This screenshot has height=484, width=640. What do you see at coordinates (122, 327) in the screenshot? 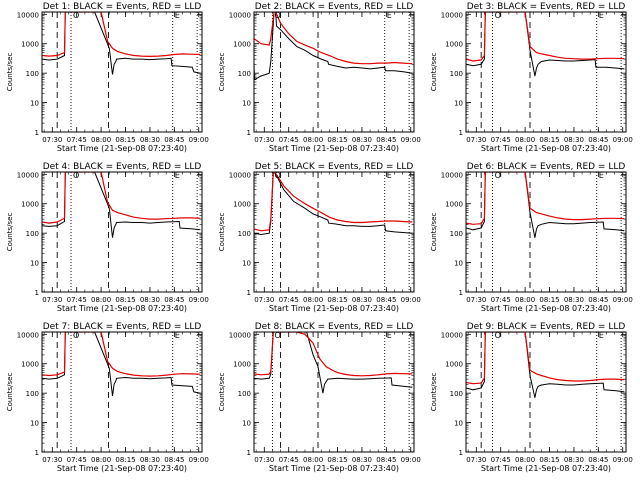
I see `chart-title: Det 7: BLACK = Events, RED = LLD` at bounding box center [122, 327].